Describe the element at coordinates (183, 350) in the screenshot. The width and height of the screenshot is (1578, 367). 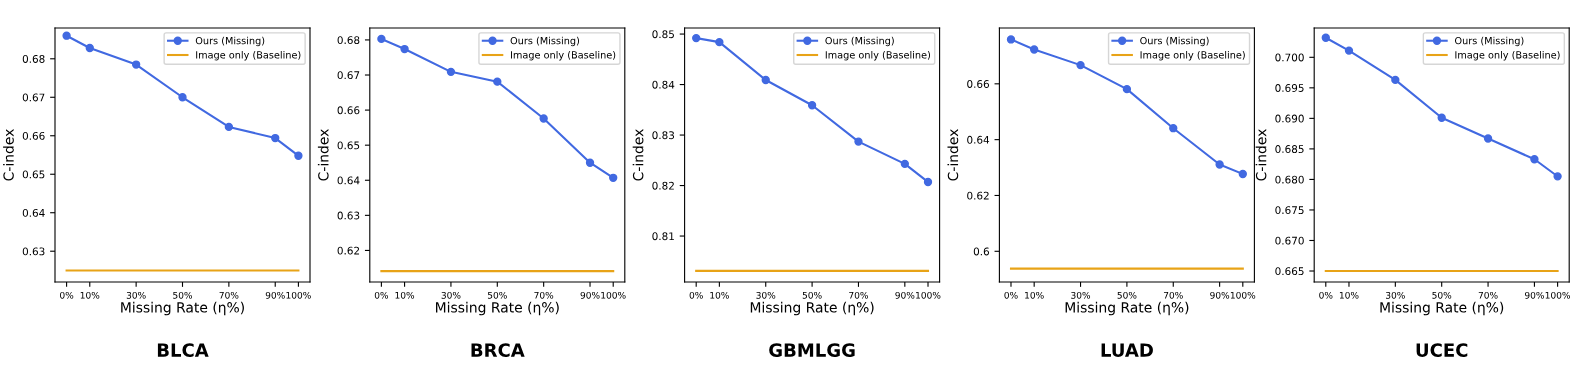
I see `text: BLCA` at that location.